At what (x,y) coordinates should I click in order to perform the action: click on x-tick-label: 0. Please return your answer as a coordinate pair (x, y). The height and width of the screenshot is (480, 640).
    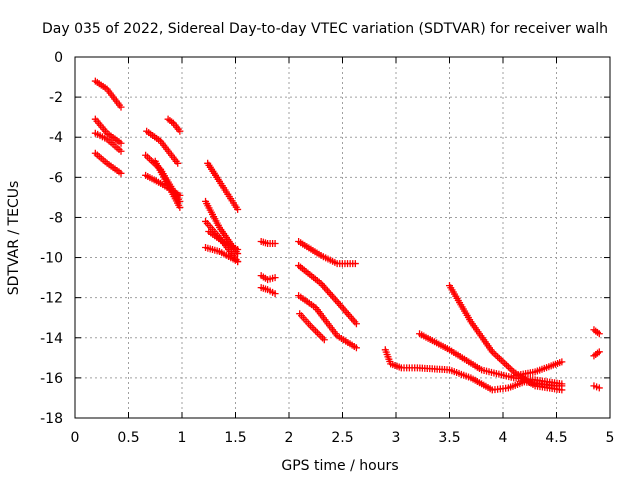
    Looking at the image, I should click on (75, 438).